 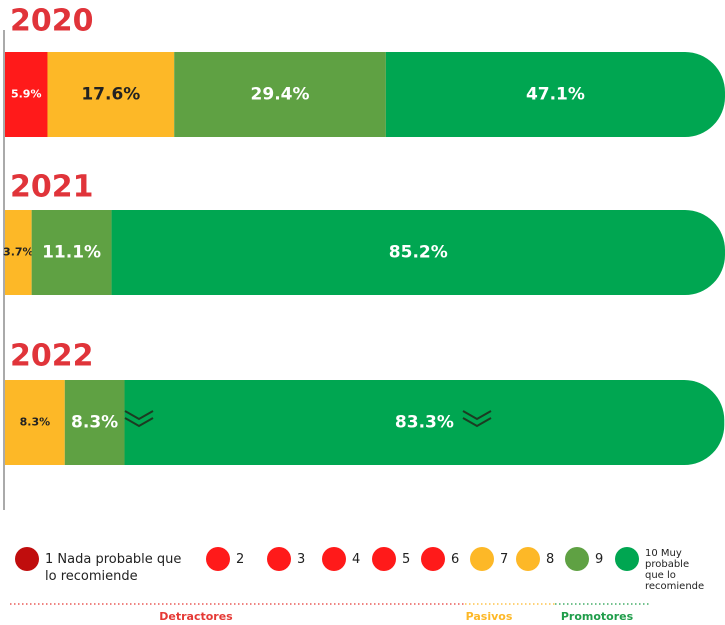 I want to click on value-label: 17.6%, so click(x=110, y=95).